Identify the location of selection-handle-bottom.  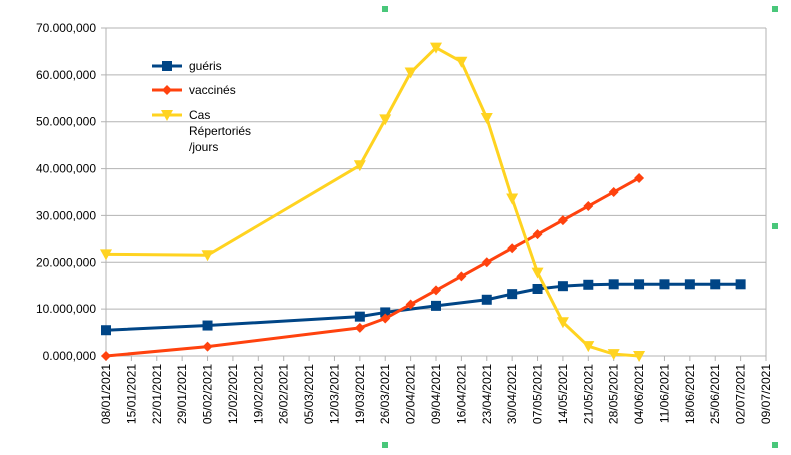
(385, 445).